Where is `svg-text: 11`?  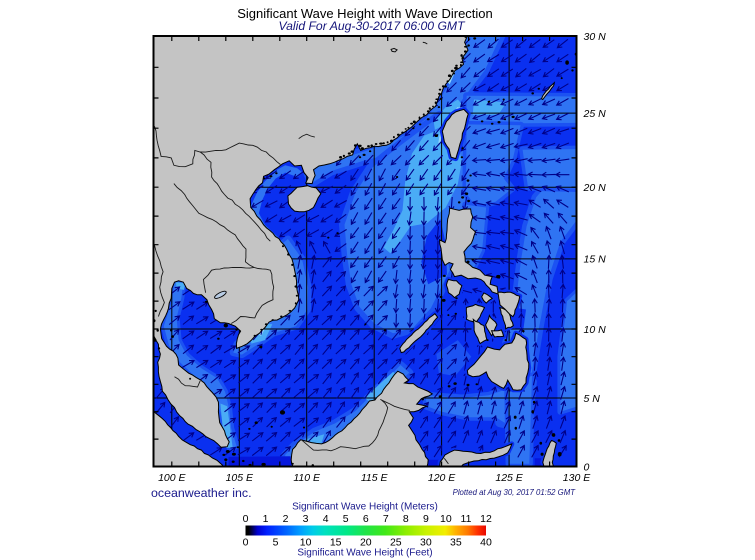 svg-text: 11 is located at coordinates (466, 519).